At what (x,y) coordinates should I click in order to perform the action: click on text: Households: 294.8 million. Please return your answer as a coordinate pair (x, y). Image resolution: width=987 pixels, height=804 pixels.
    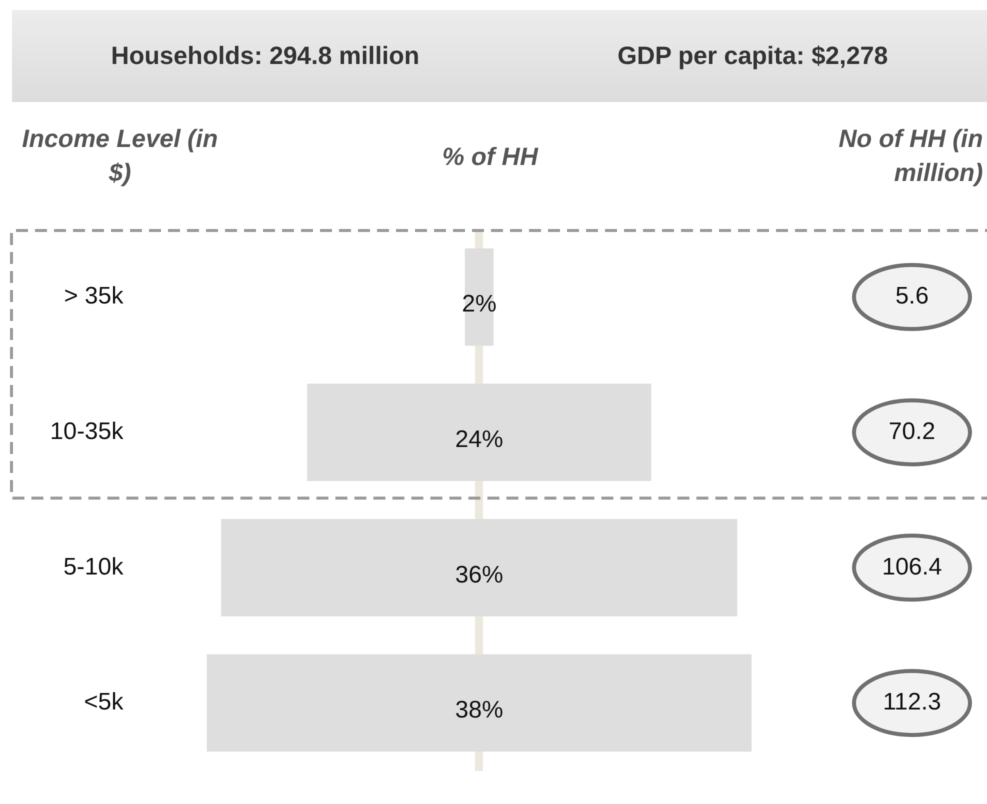
    Looking at the image, I should click on (265, 56).